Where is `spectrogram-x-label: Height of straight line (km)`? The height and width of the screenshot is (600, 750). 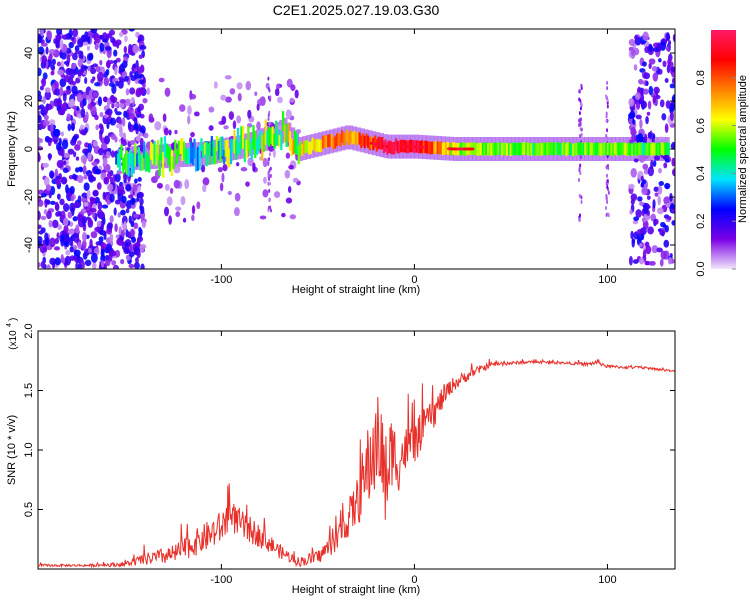 spectrogram-x-label: Height of straight line (km) is located at coordinates (356, 290).